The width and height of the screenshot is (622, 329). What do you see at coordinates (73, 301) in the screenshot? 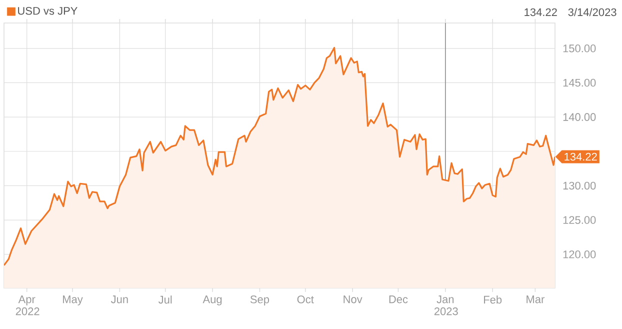
I see `x-tick-label: May` at bounding box center [73, 301].